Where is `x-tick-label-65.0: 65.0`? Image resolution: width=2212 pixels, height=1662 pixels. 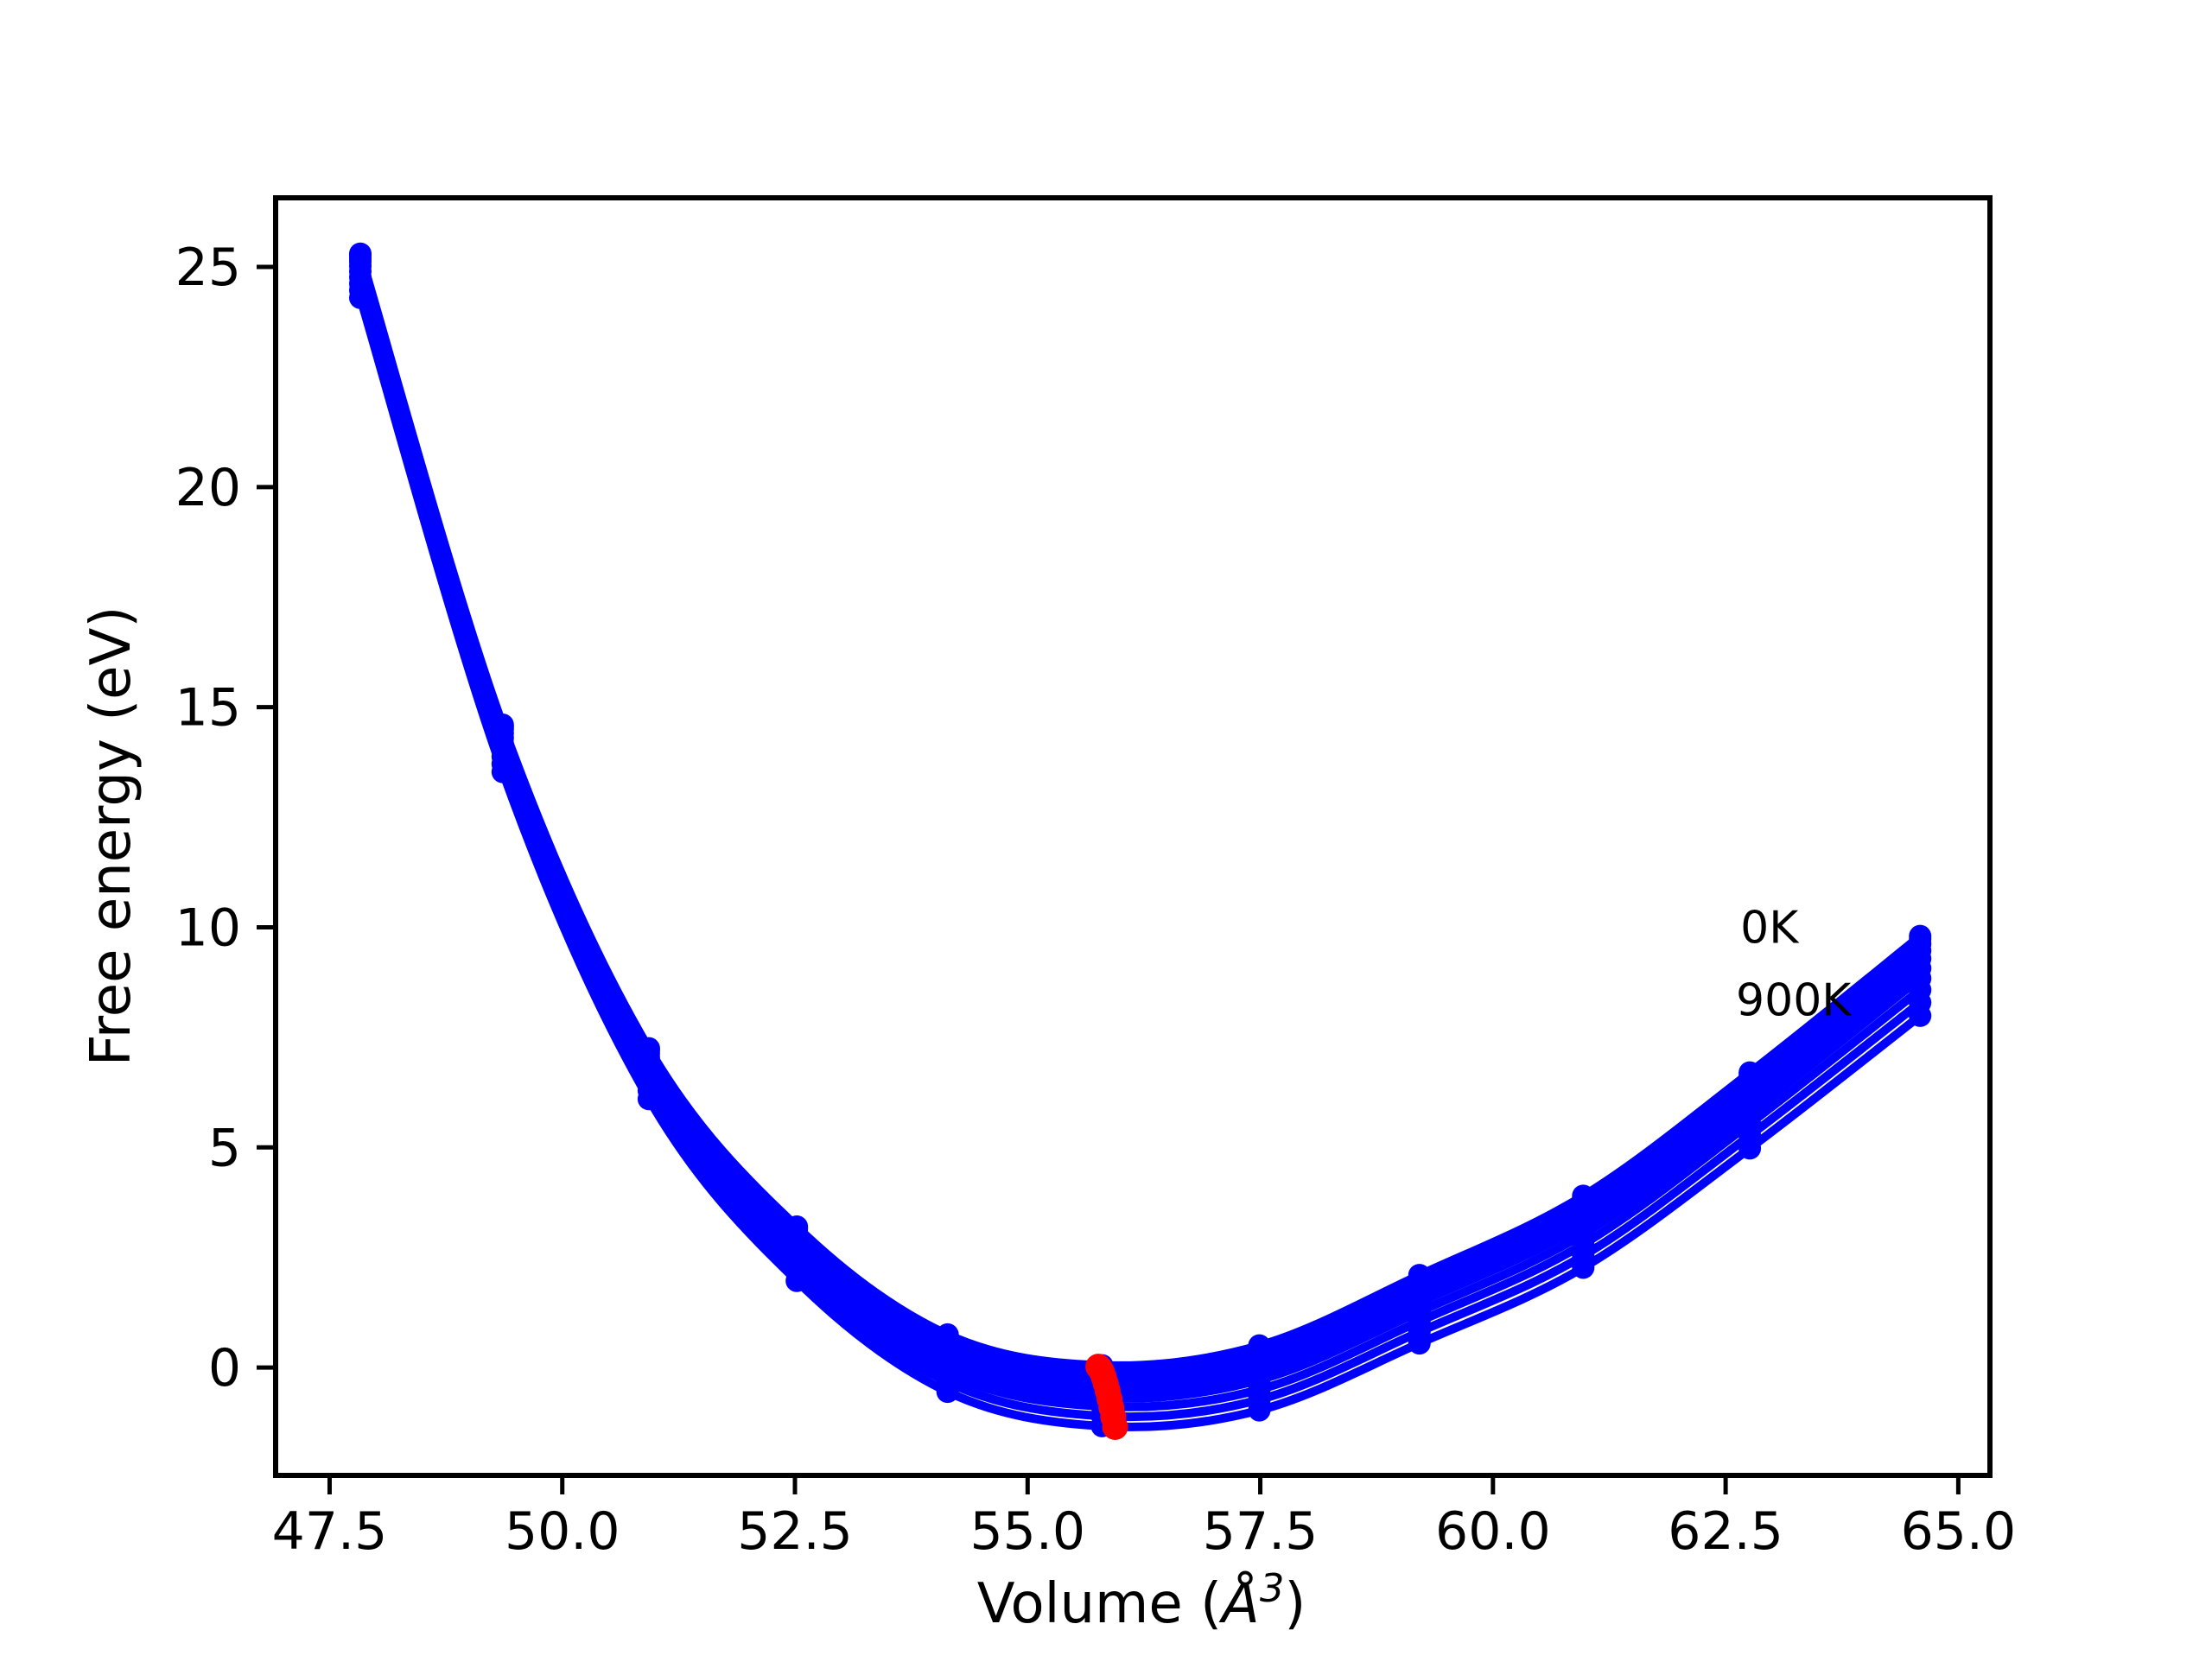
x-tick-label-65.0: 65.0 is located at coordinates (1959, 1531).